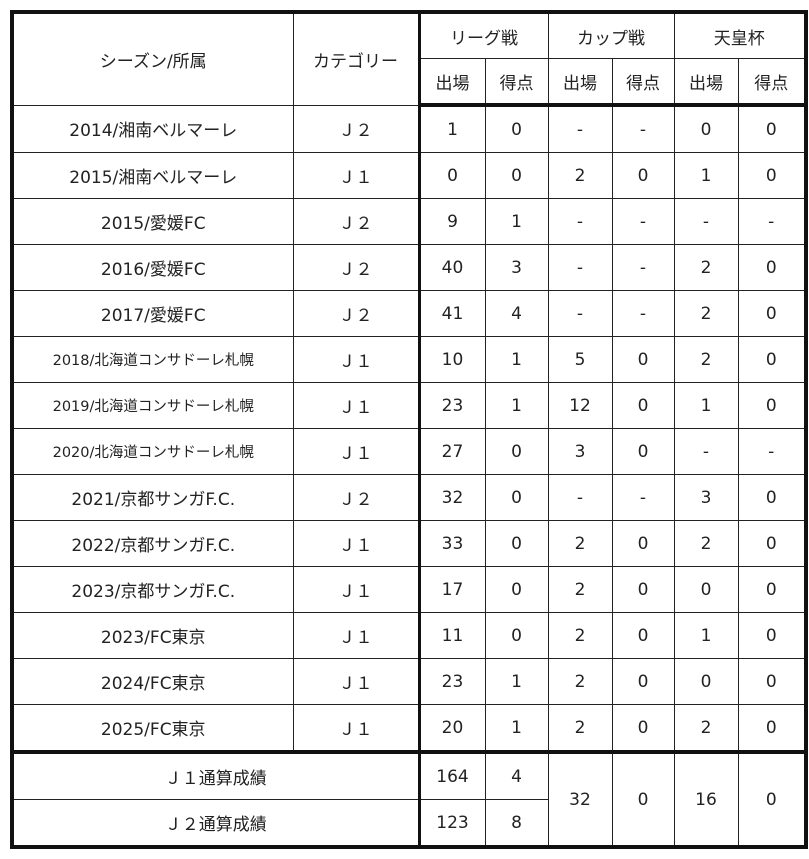 This screenshot has width=809, height=859. What do you see at coordinates (643, 799) in the screenshot?
I see `total-cup-goals: 0` at bounding box center [643, 799].